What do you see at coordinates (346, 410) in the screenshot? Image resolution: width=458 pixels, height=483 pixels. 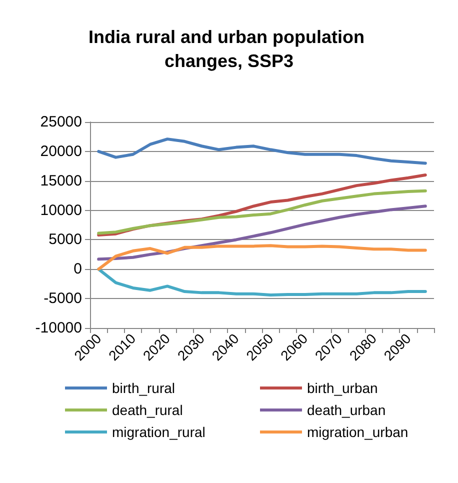 I see `legend-label: death_urban` at bounding box center [346, 410].